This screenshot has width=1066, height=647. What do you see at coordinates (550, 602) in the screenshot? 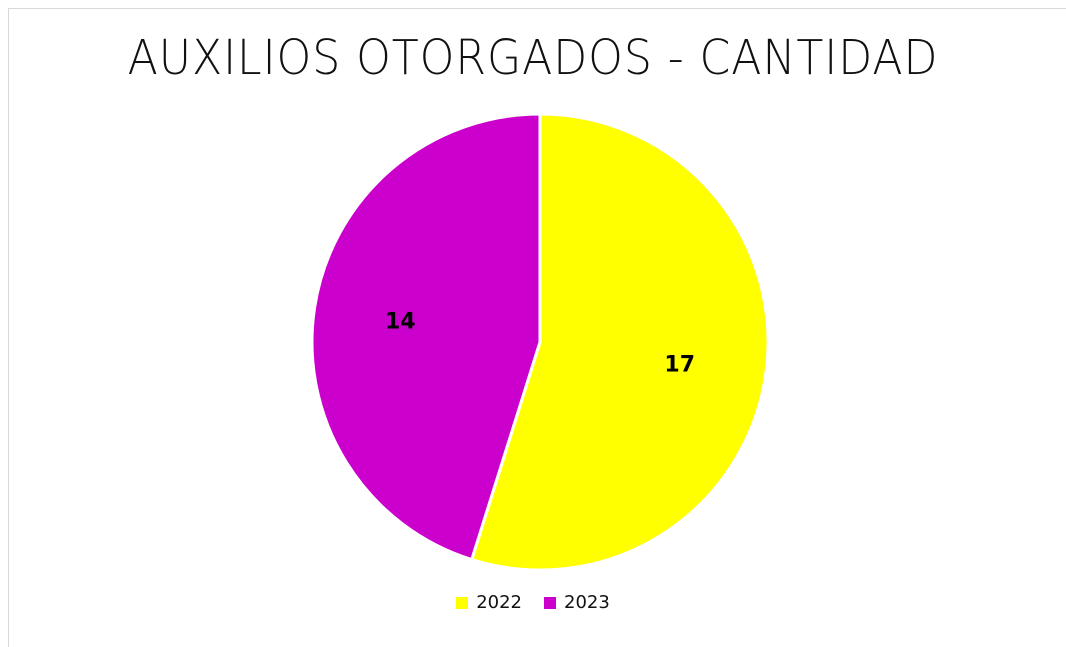
I see `legend-swatch-2023` at bounding box center [550, 602].